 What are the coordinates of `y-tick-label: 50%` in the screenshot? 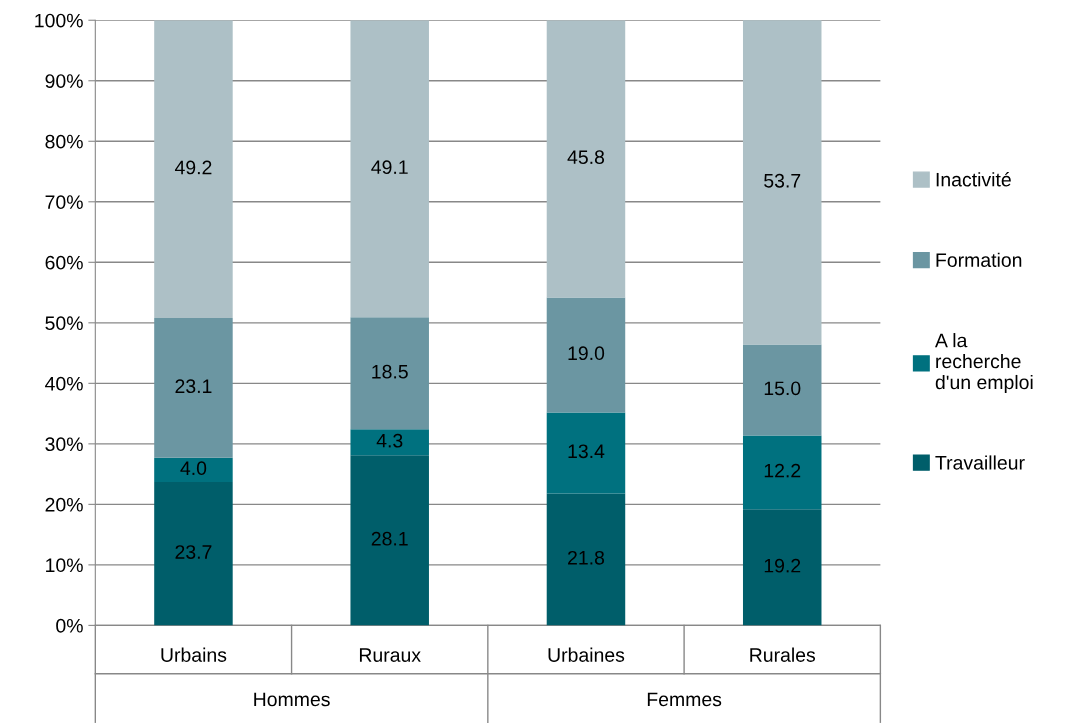 It's located at (64, 323).